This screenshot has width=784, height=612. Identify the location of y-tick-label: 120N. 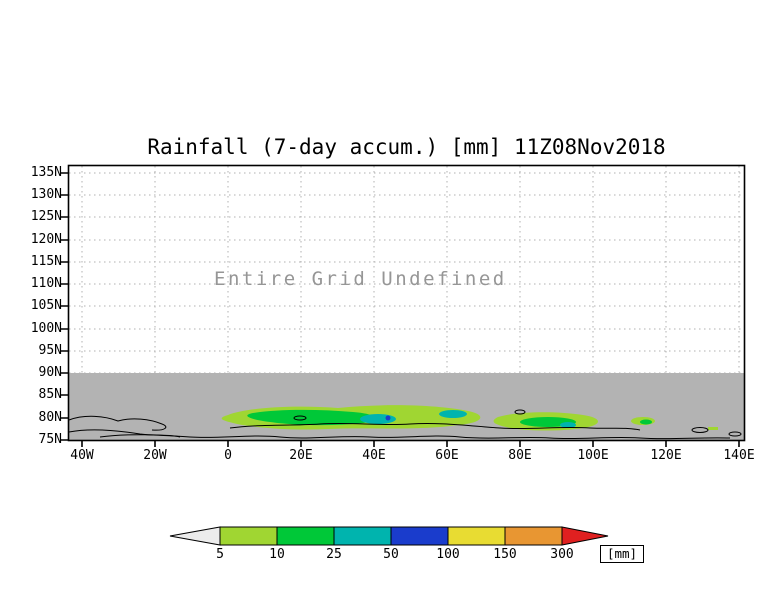
(46, 239).